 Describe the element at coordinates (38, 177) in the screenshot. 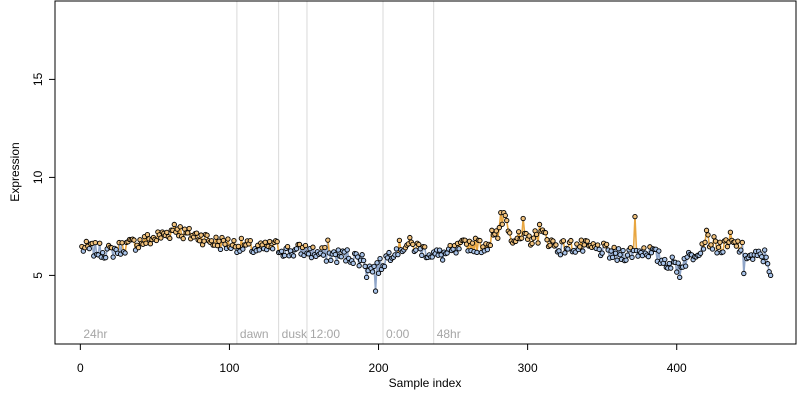

I see `y-tick-label: 10` at that location.